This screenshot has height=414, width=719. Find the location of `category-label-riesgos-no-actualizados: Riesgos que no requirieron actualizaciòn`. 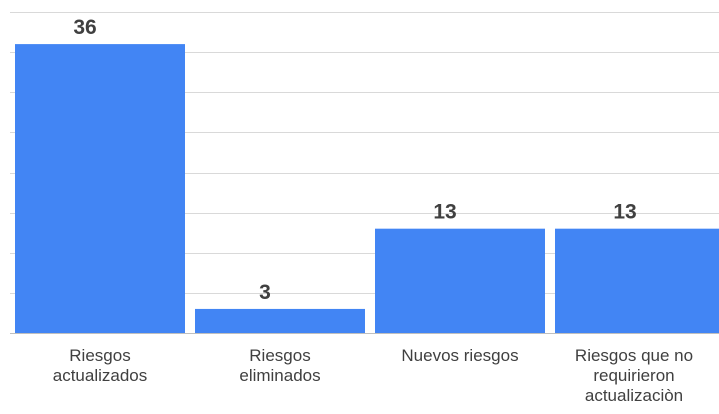

category-label-riesgos-no-actualizados: Riesgos que no requirieron actualizaciòn is located at coordinates (634, 376).